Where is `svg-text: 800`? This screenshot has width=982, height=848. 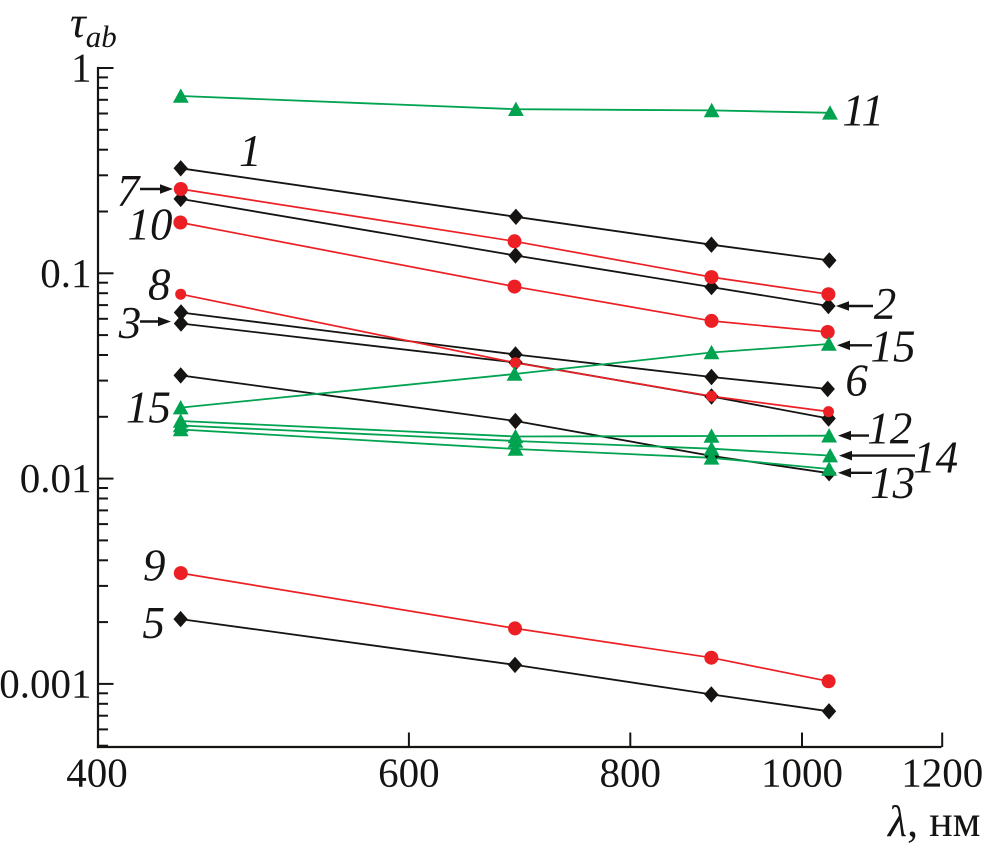 svg-text: 800 is located at coordinates (631, 773).